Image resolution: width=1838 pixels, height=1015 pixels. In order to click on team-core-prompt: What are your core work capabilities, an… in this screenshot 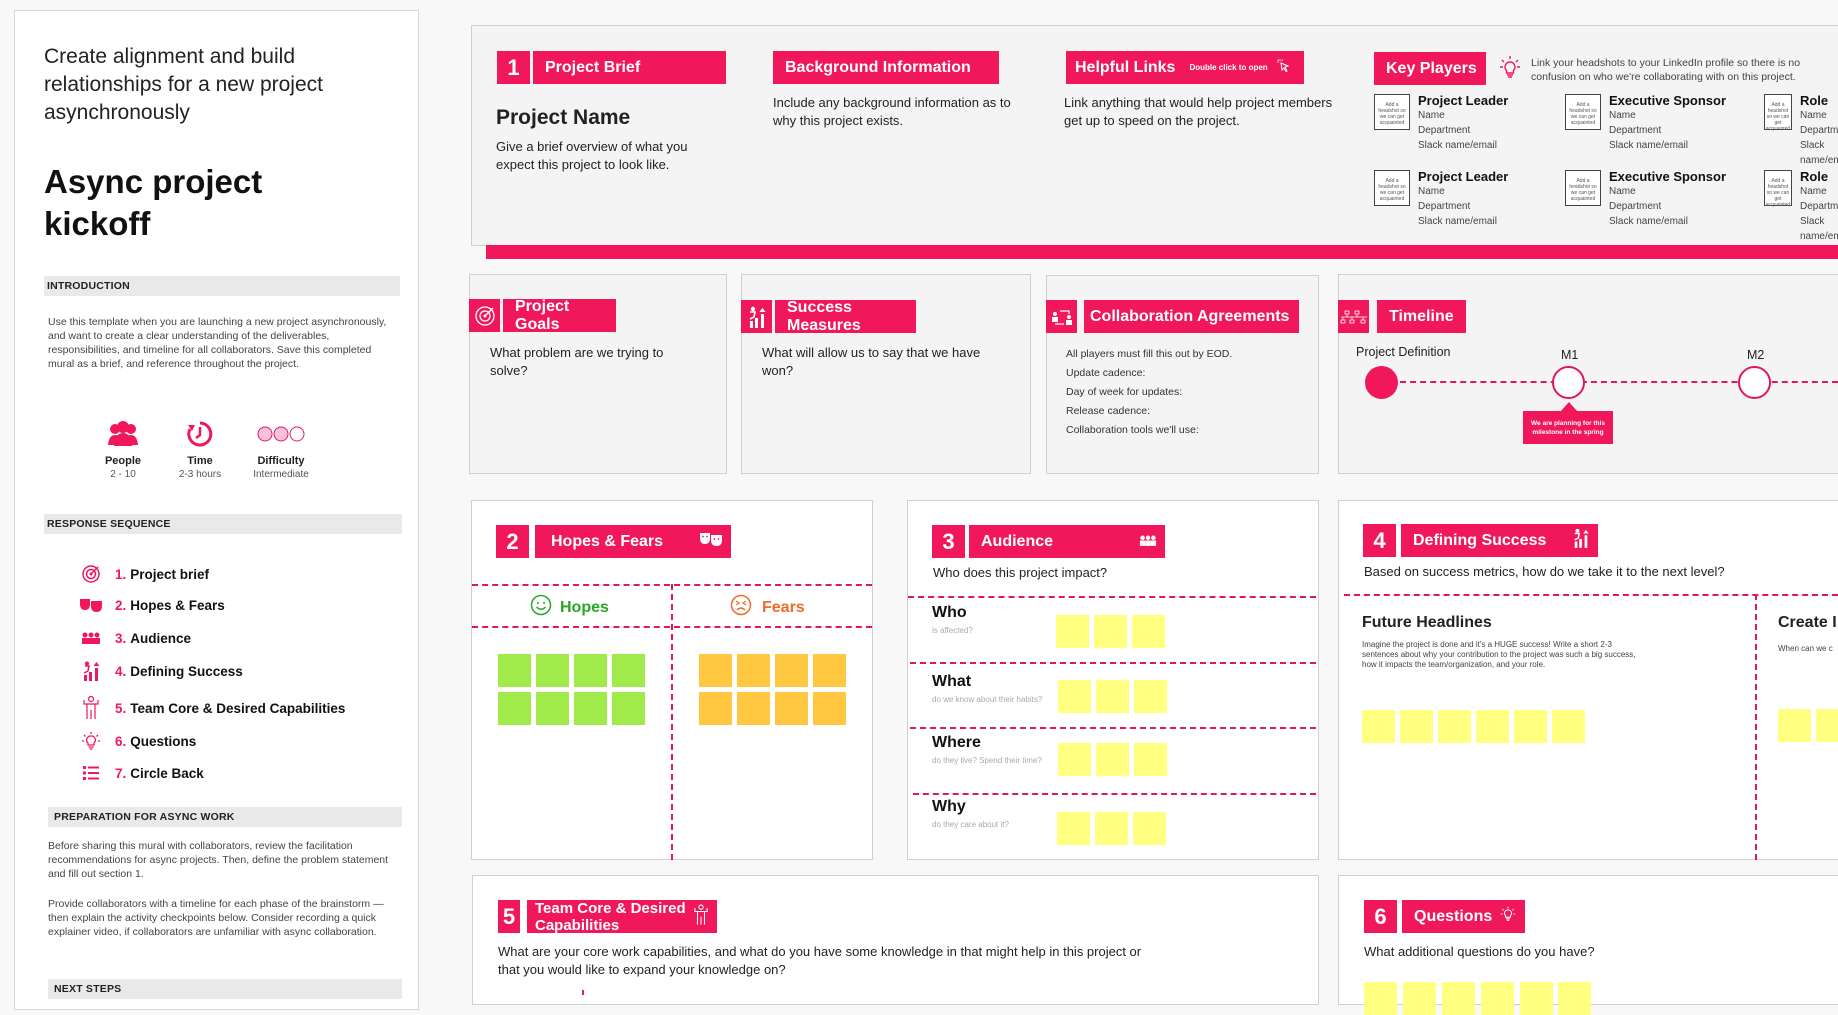, I will do `click(820, 960)`.